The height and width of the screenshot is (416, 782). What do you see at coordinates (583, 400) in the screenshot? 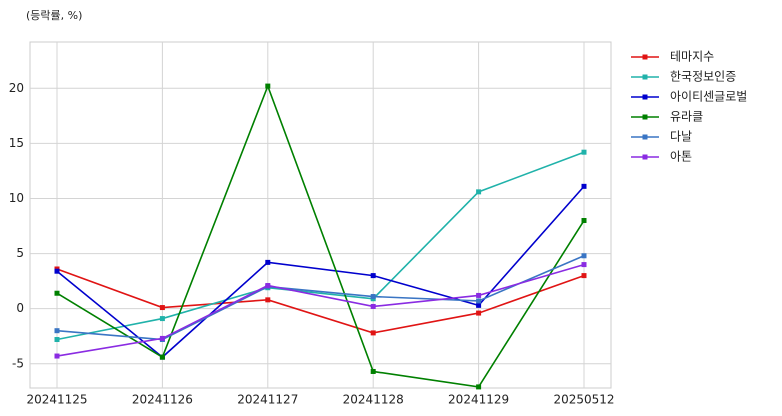
I see `x-tick-label: 20250512` at bounding box center [583, 400].